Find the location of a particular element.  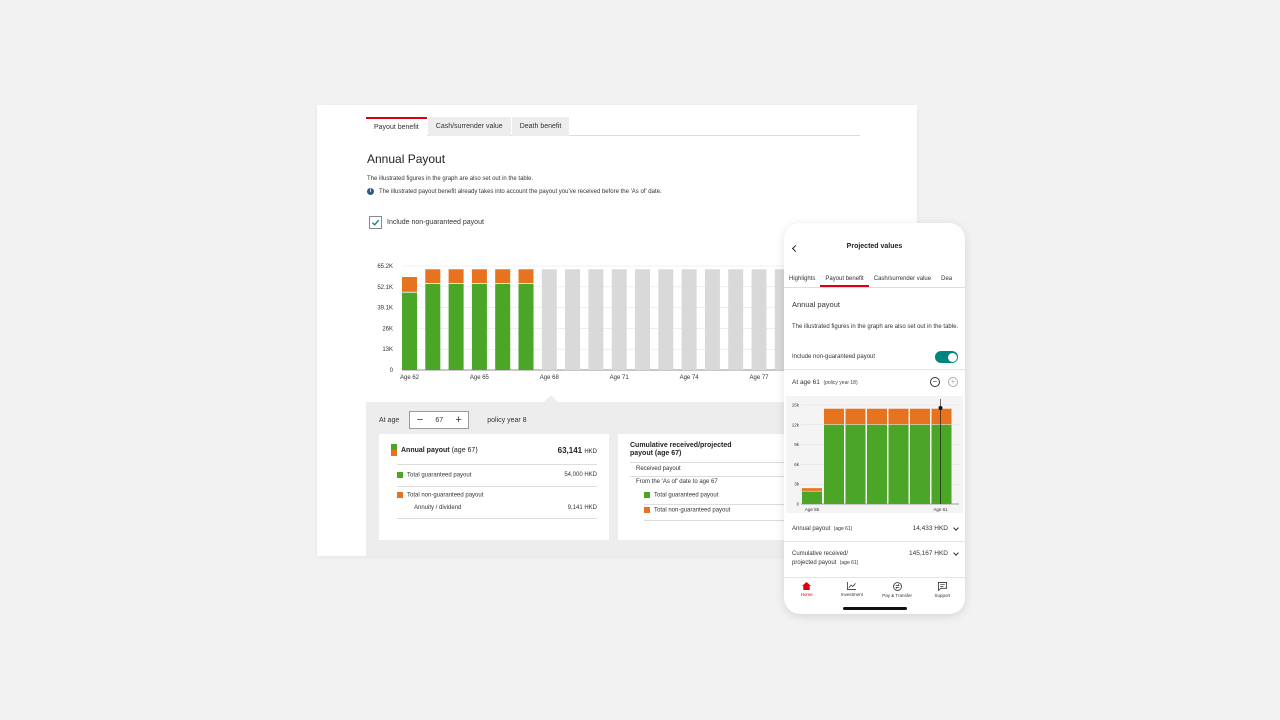

x-tick-label: Age 71 is located at coordinates (620, 378).